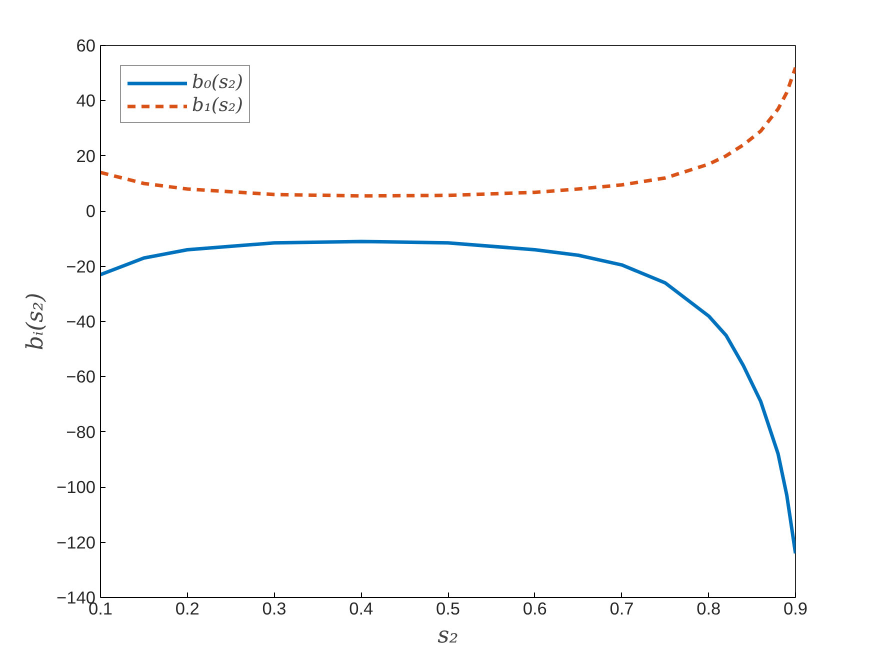 The height and width of the screenshot is (657, 875). I want to click on x-tick-label: 0.6, so click(534, 608).